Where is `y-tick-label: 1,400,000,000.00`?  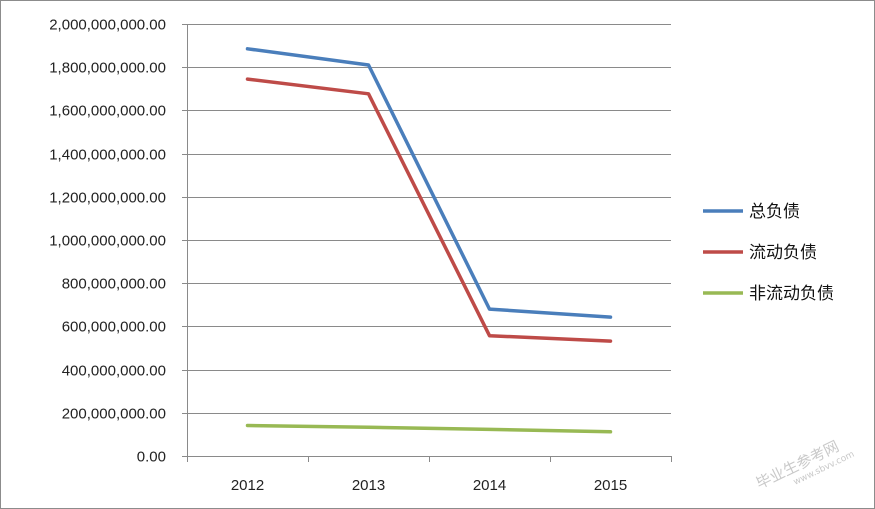
y-tick-label: 1,400,000,000.00 is located at coordinates (107, 155).